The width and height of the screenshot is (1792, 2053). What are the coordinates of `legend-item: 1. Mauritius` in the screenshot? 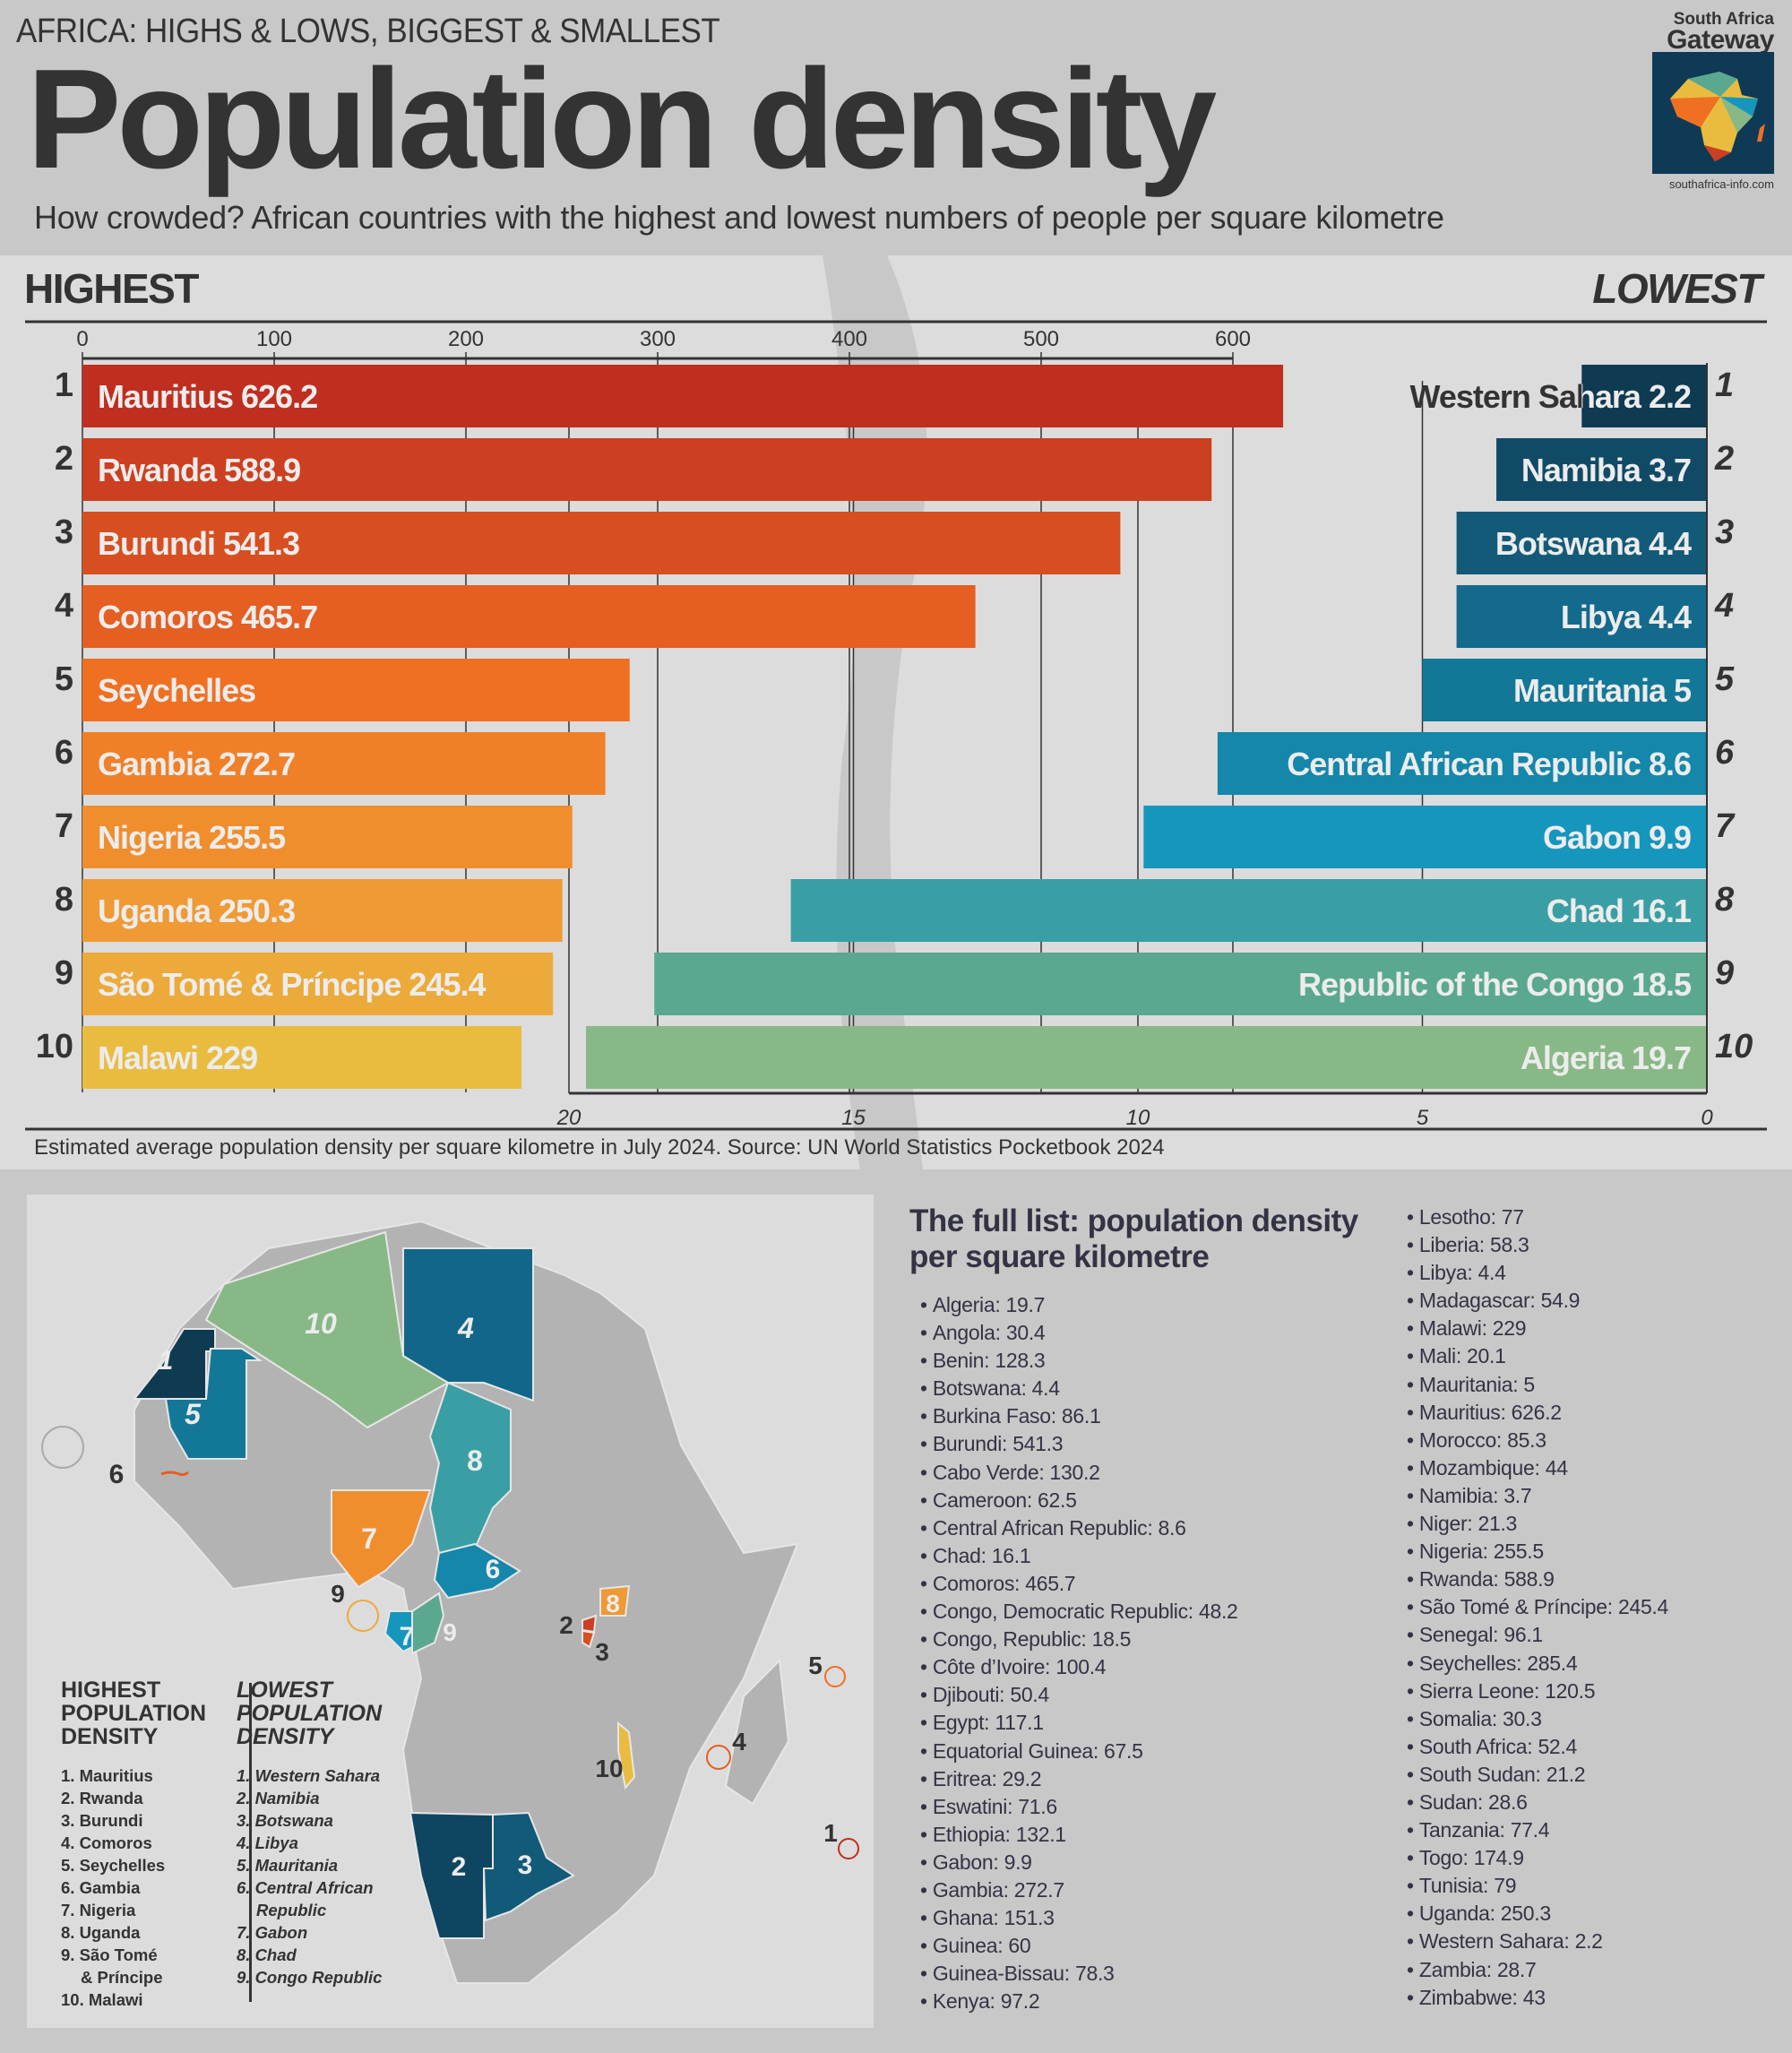 It's located at (107, 1775).